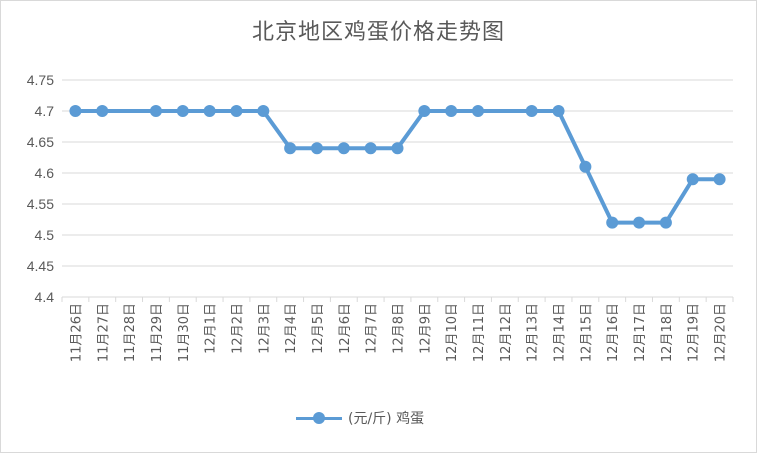  What do you see at coordinates (425, 328) in the screenshot?
I see `x-tick-label: 12月9日` at bounding box center [425, 328].